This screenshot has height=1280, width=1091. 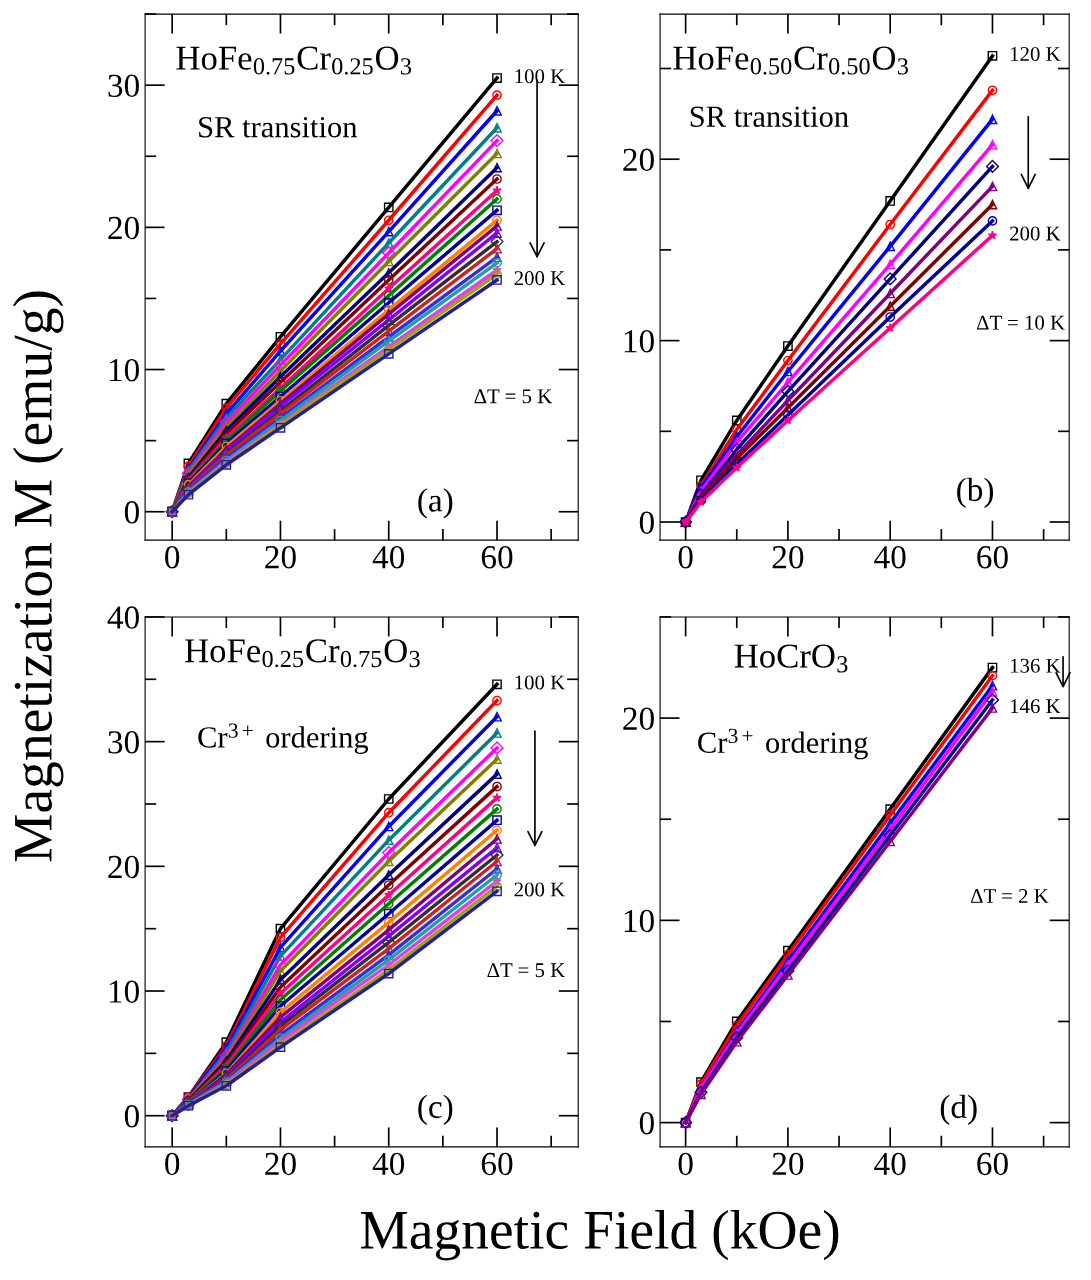 What do you see at coordinates (791, 658) in the screenshot?
I see `text: HoCrO$_{3}$` at bounding box center [791, 658].